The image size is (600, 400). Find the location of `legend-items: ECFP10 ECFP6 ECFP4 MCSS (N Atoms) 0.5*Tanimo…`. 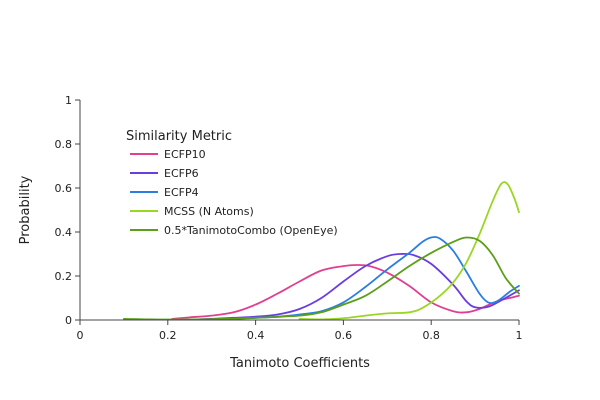

legend-items: ECFP10 ECFP6 ECFP4 MCSS (N Atoms) 0.5*Tanimo… is located at coordinates (234, 192).